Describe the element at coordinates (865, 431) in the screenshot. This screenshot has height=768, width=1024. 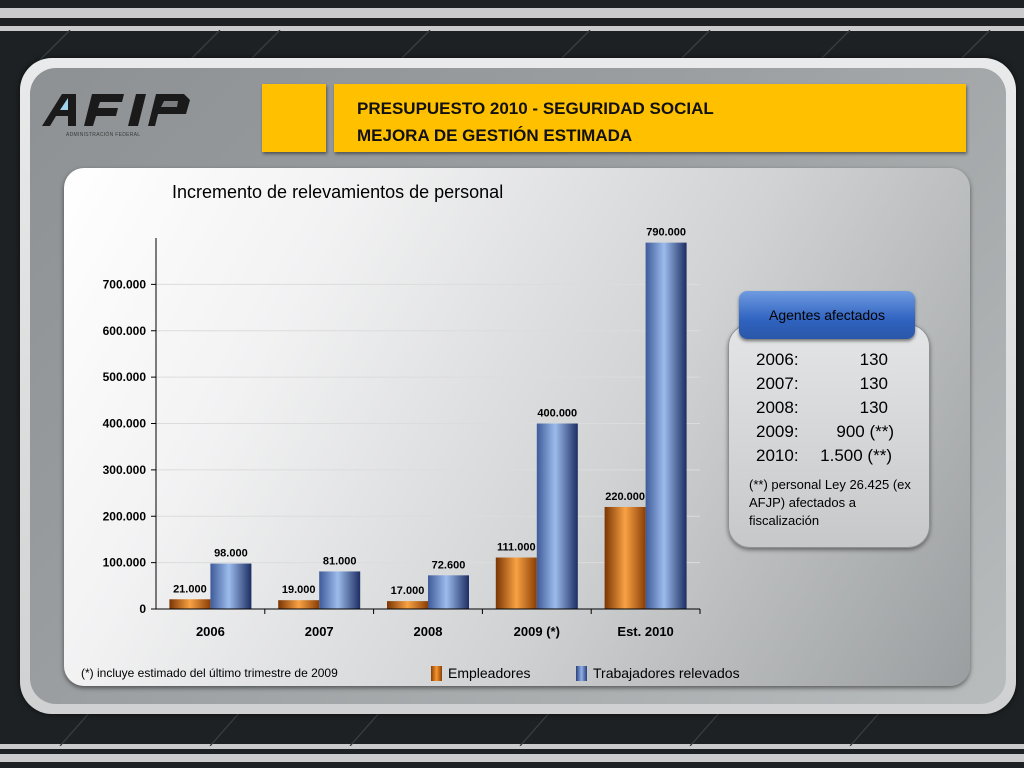
I see `agents-value: 900 (**)` at that location.